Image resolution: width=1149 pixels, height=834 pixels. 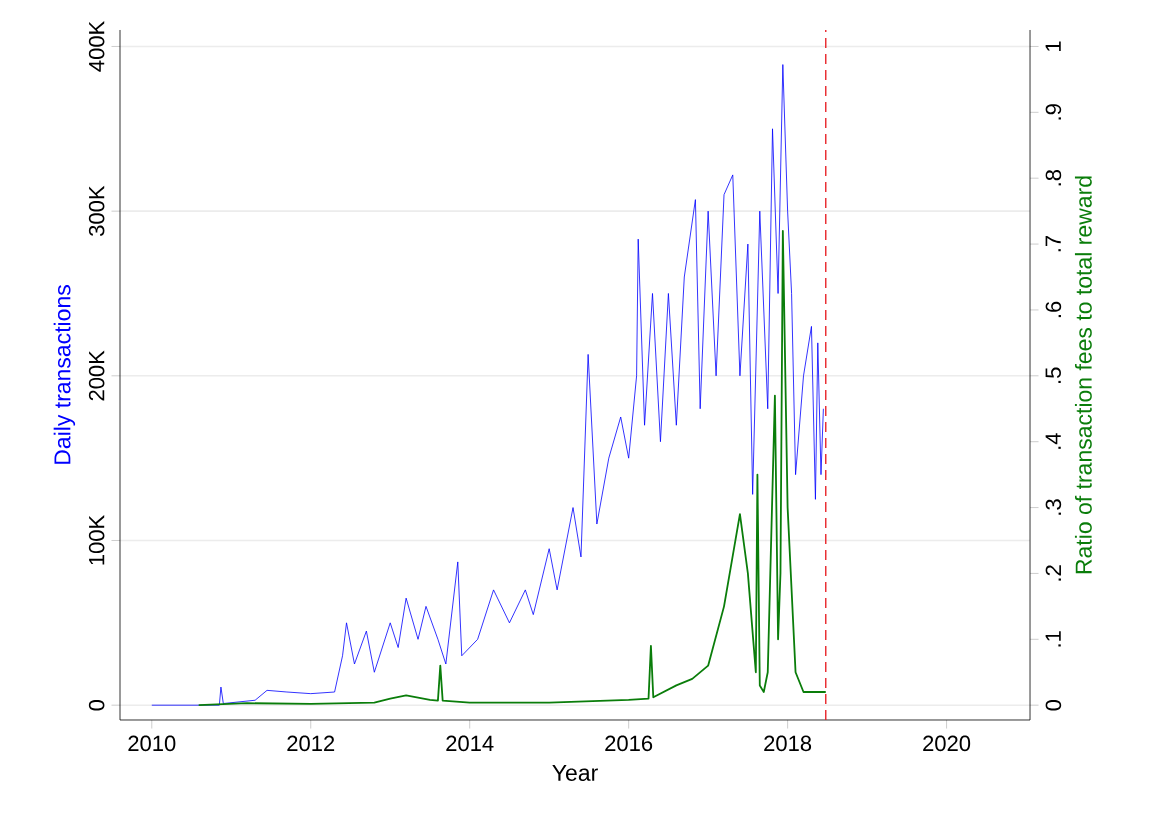 I want to click on x-tick-label: 2014, so click(x=470, y=743).